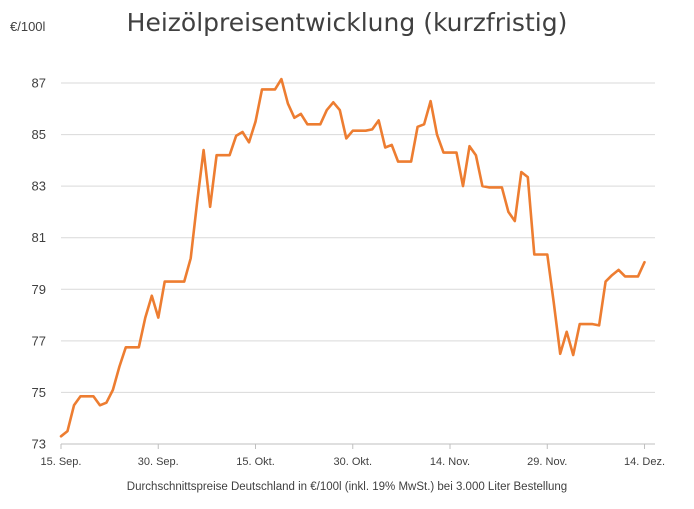 The image size is (694, 509). Describe the element at coordinates (39, 134) in the screenshot. I see `y-tick-label: 85` at that location.